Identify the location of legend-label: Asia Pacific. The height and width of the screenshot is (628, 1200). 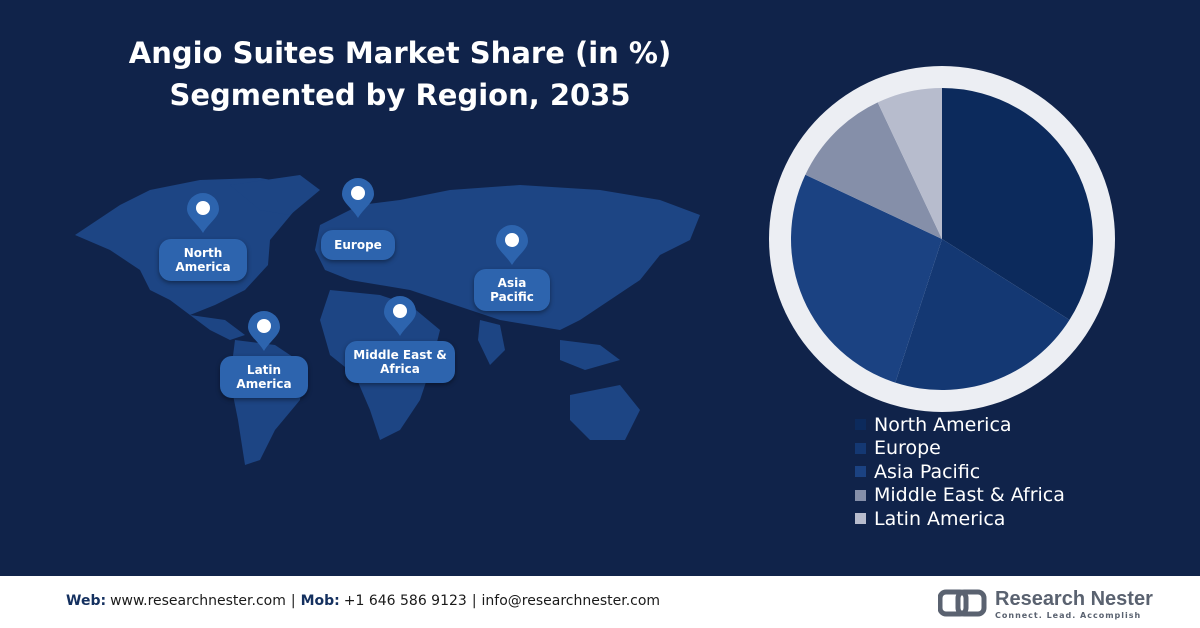
(927, 471).